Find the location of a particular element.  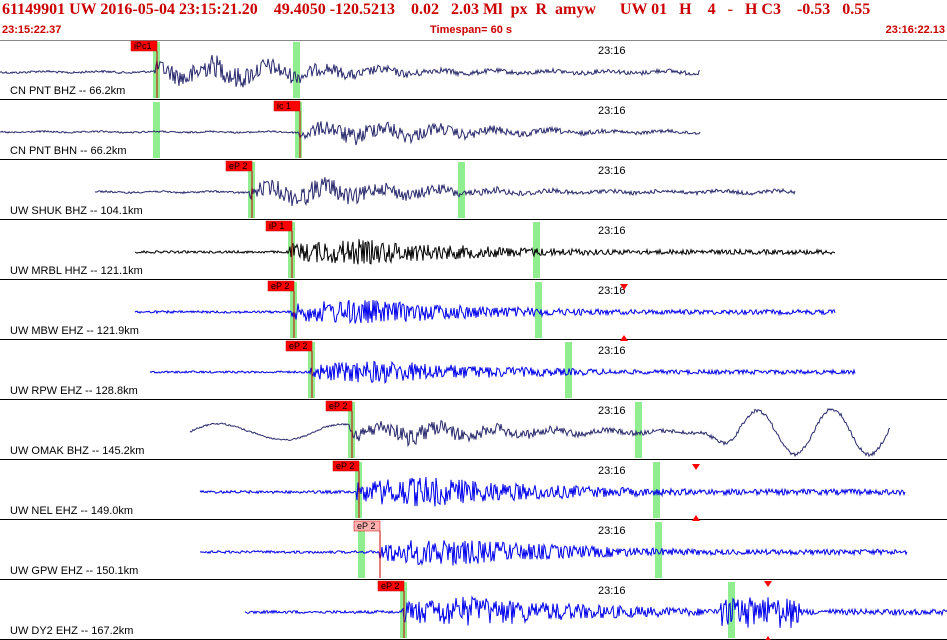

trace-row: 23:16 eP 2 UW SHUK BHZ -- 104.1km is located at coordinates (473, 190).